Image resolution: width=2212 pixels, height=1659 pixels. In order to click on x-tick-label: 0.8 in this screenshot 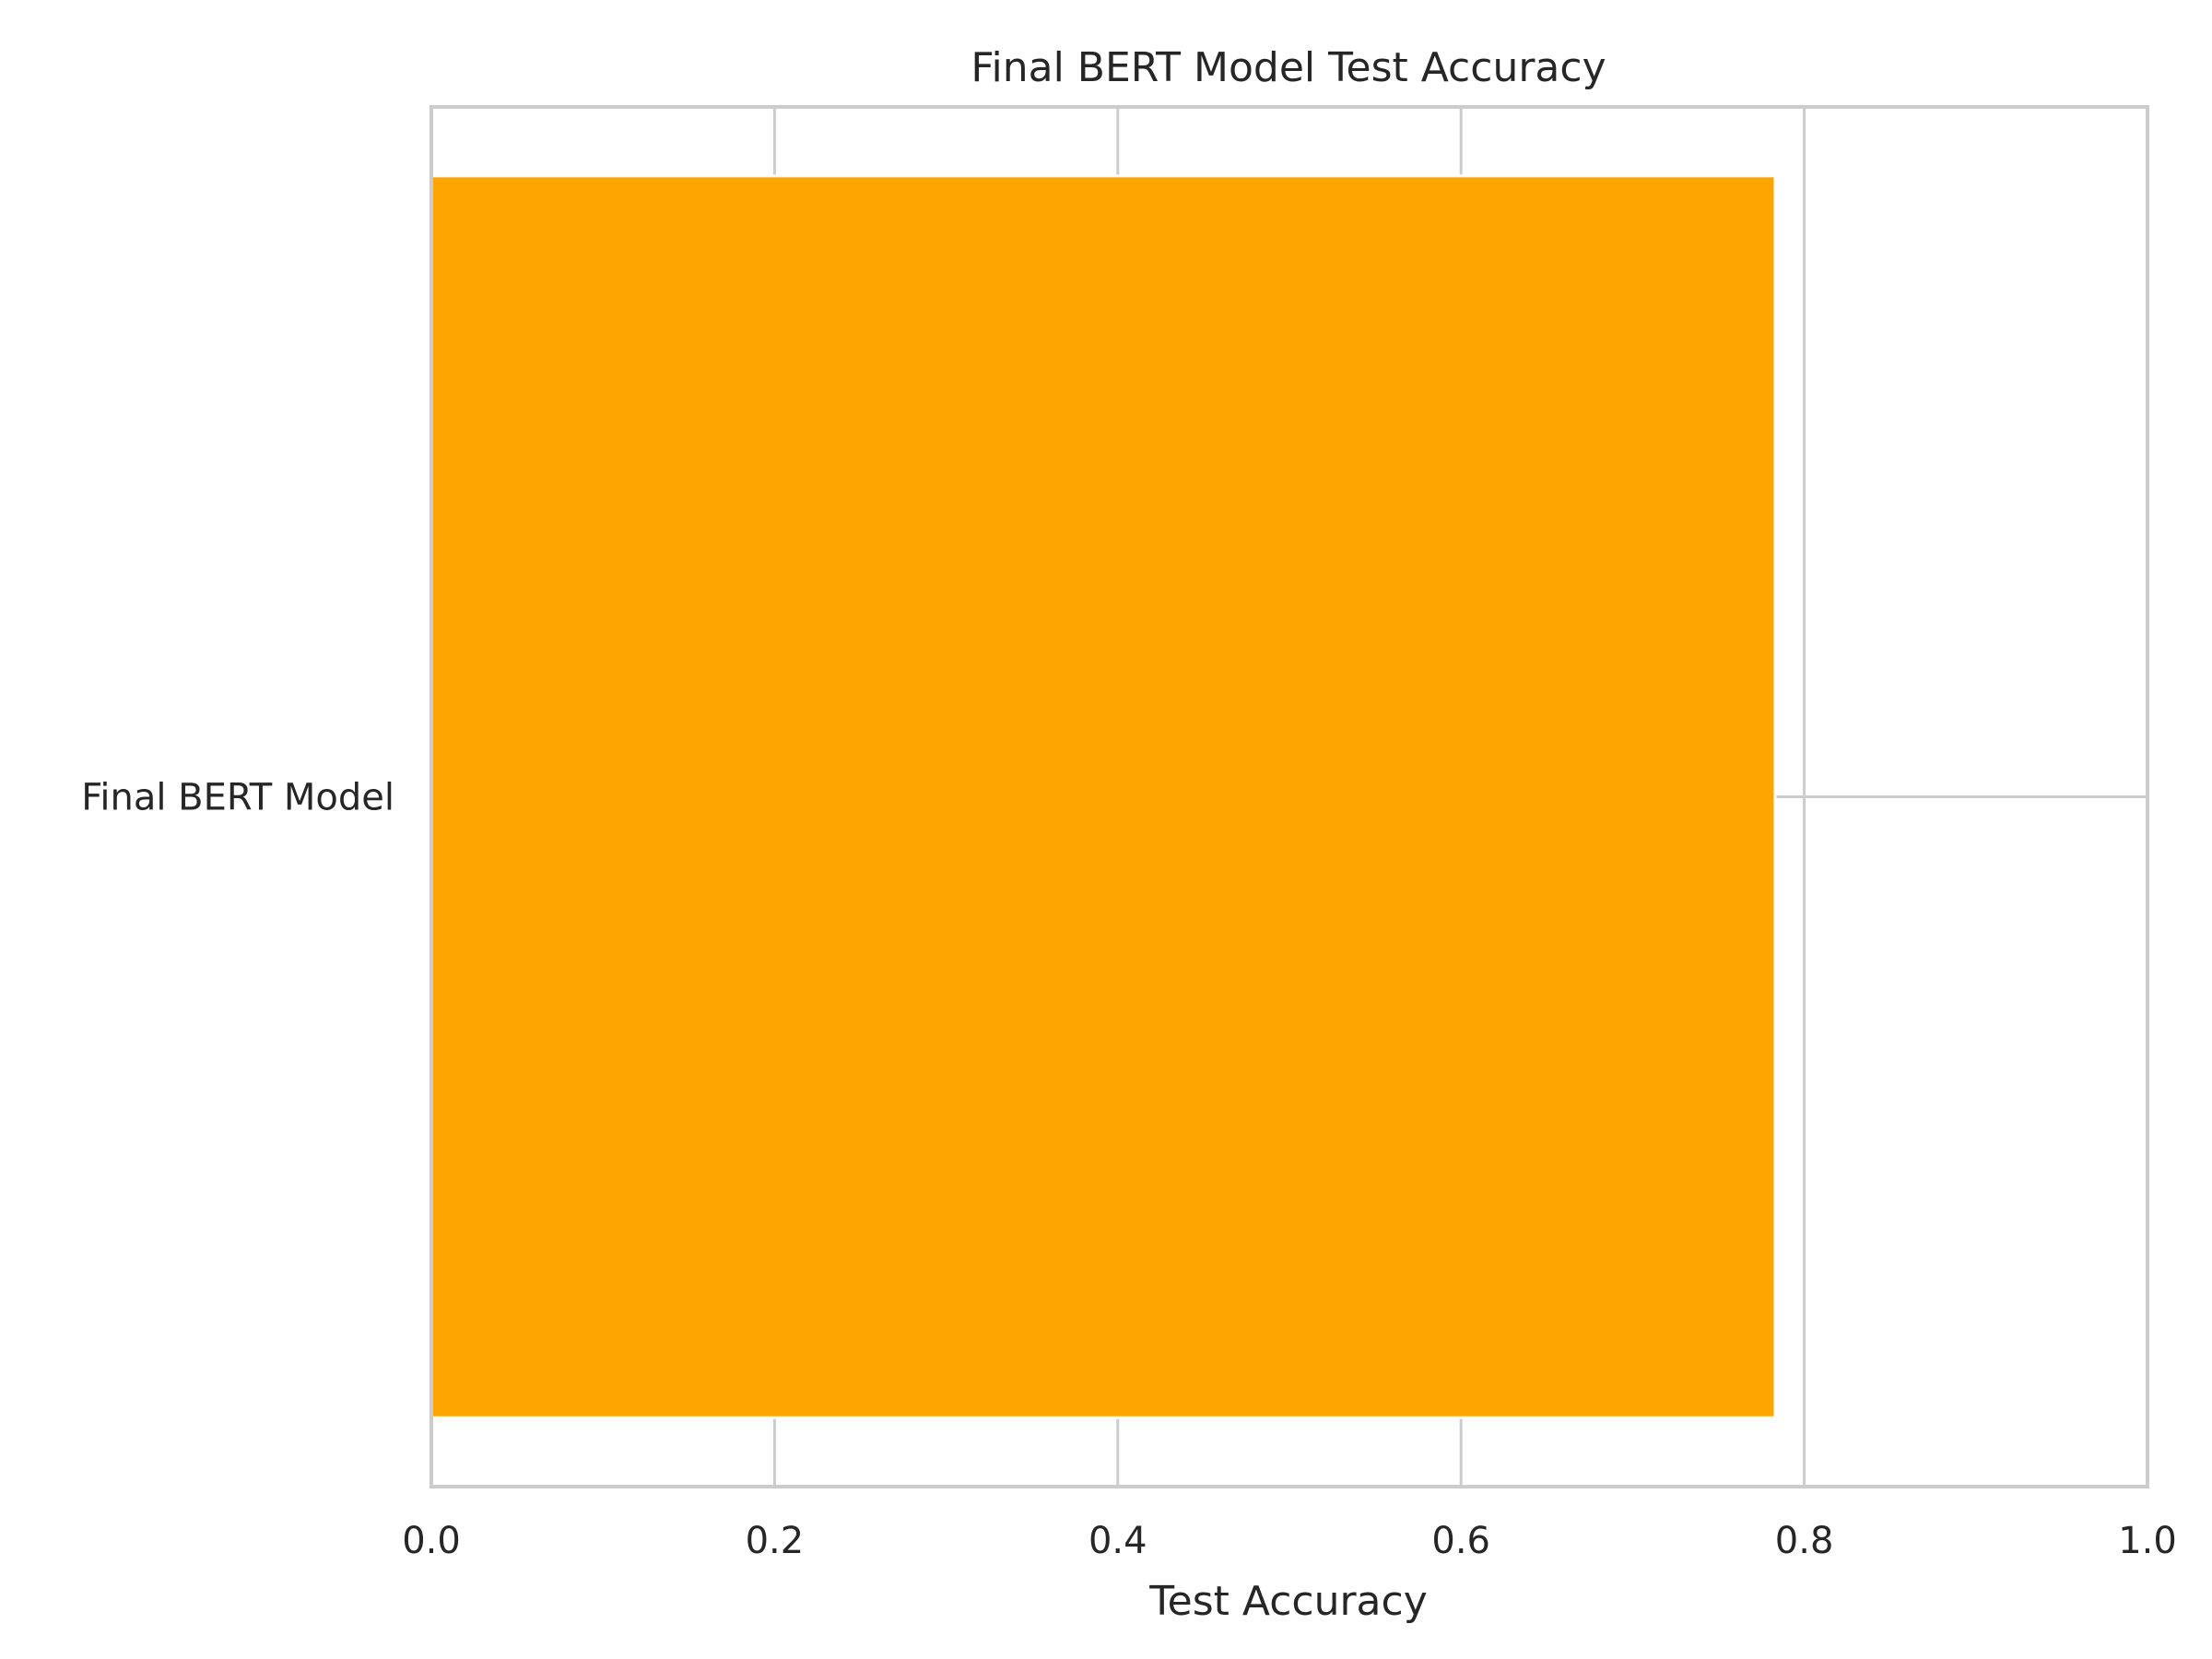, I will do `click(1804, 1541)`.